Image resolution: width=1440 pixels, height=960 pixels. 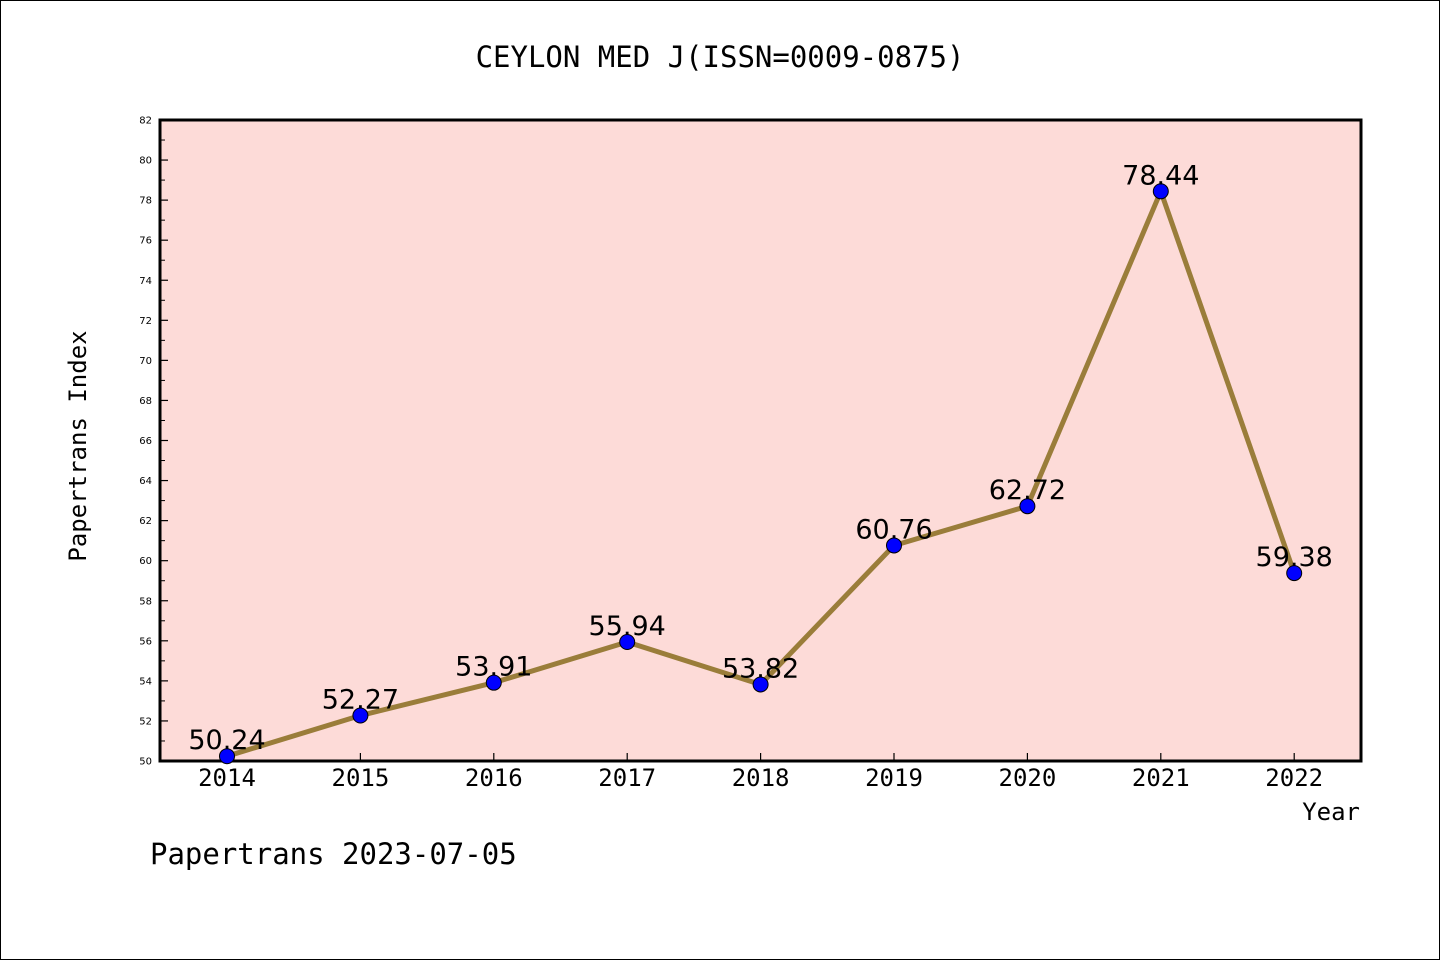 I want to click on y-tick-label: 50, so click(x=145, y=762).